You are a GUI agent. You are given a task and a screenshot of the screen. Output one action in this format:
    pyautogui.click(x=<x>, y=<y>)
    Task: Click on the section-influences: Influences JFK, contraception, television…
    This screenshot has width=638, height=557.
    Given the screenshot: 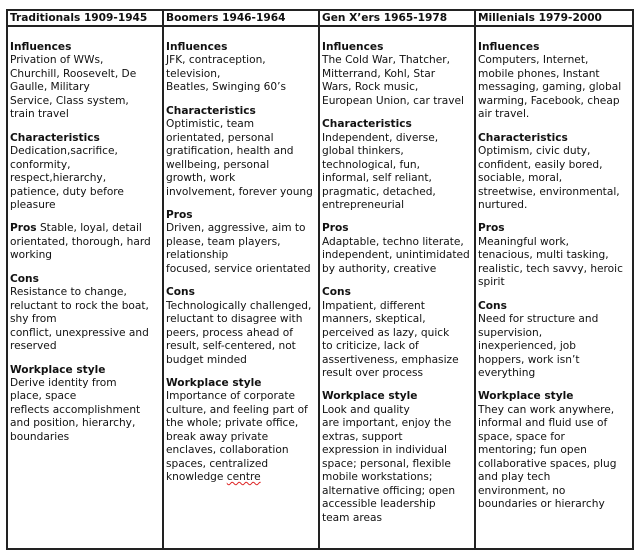 What is the action you would take?
    pyautogui.click(x=241, y=68)
    